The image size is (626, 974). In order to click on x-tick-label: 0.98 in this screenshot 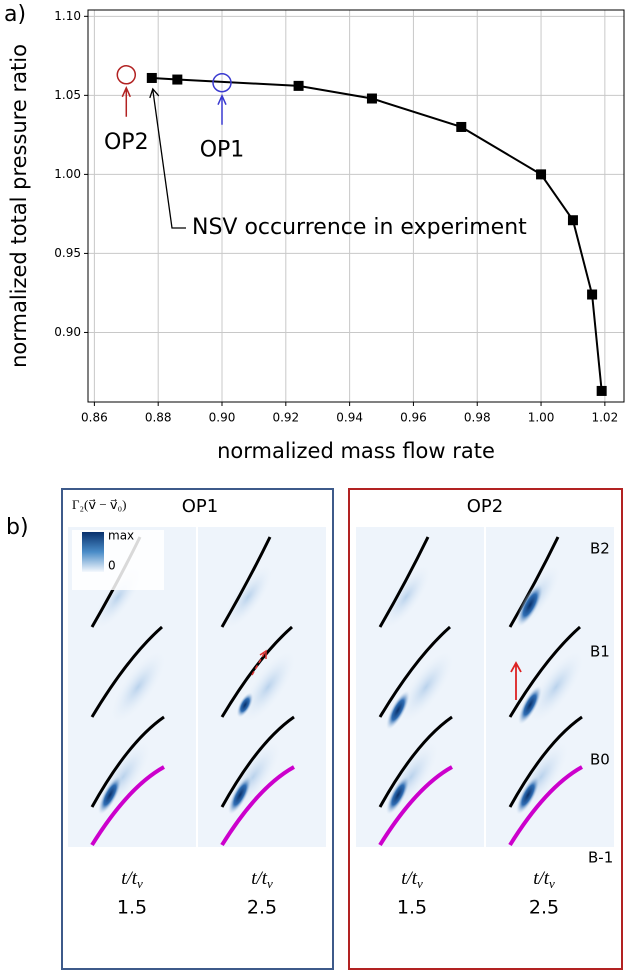, I will do `click(477, 418)`.